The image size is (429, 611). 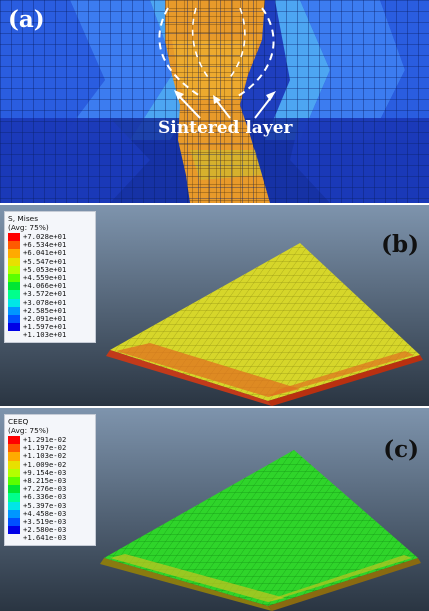 What do you see at coordinates (45, 440) in the screenshot?
I see `ceeq-legend-value: +1.291e-02` at bounding box center [45, 440].